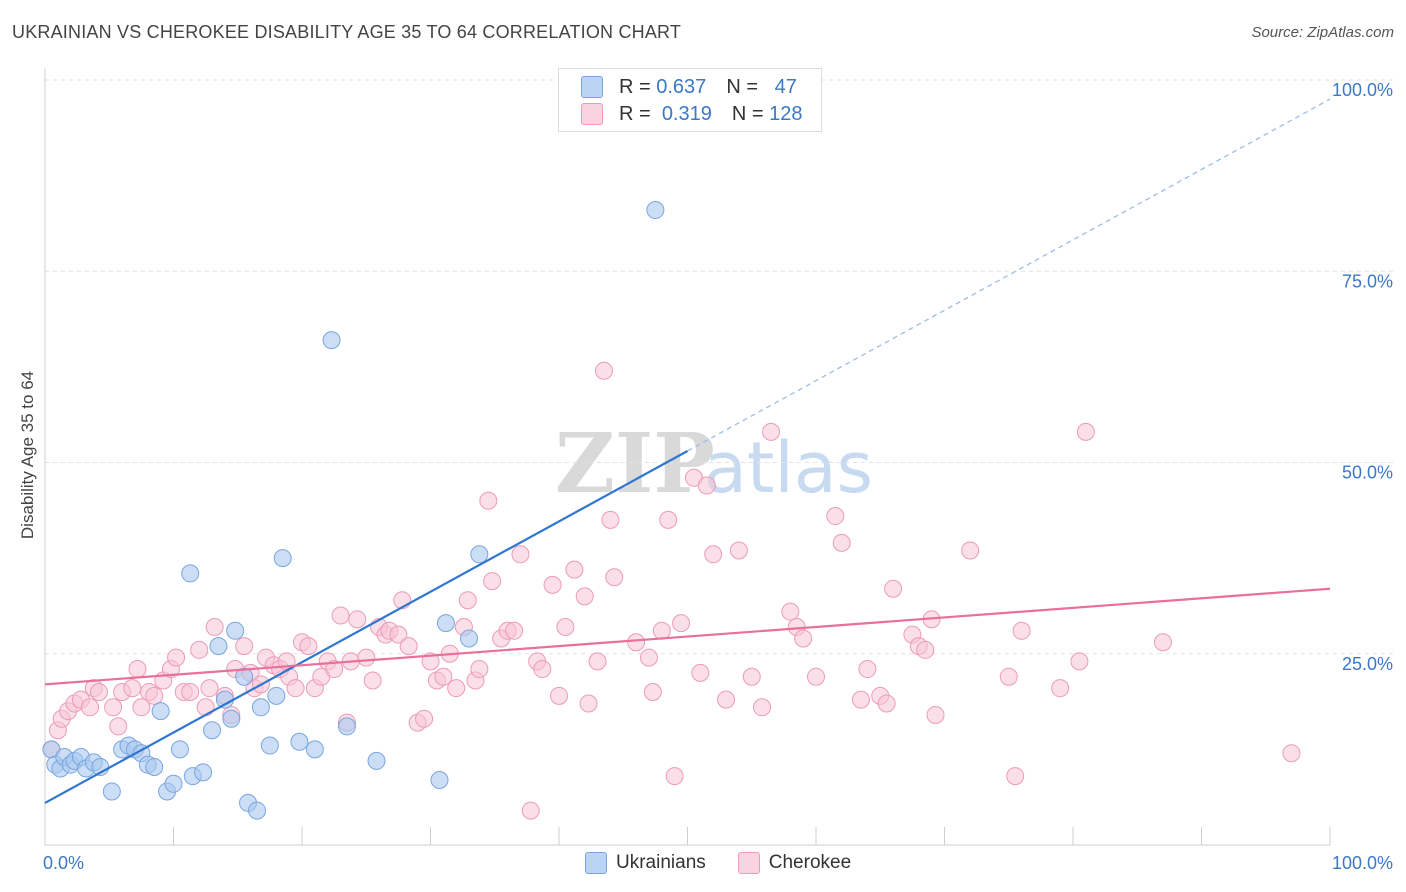 The image size is (1406, 892). I want to click on legend-row-cherokee: R = 0.319 N = 128, so click(692, 114).